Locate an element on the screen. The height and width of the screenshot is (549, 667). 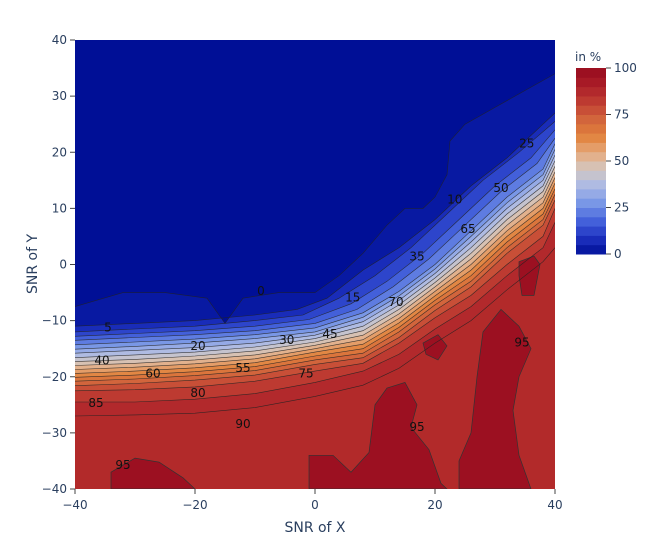
x-tick-label: 40 is located at coordinates (554, 505).